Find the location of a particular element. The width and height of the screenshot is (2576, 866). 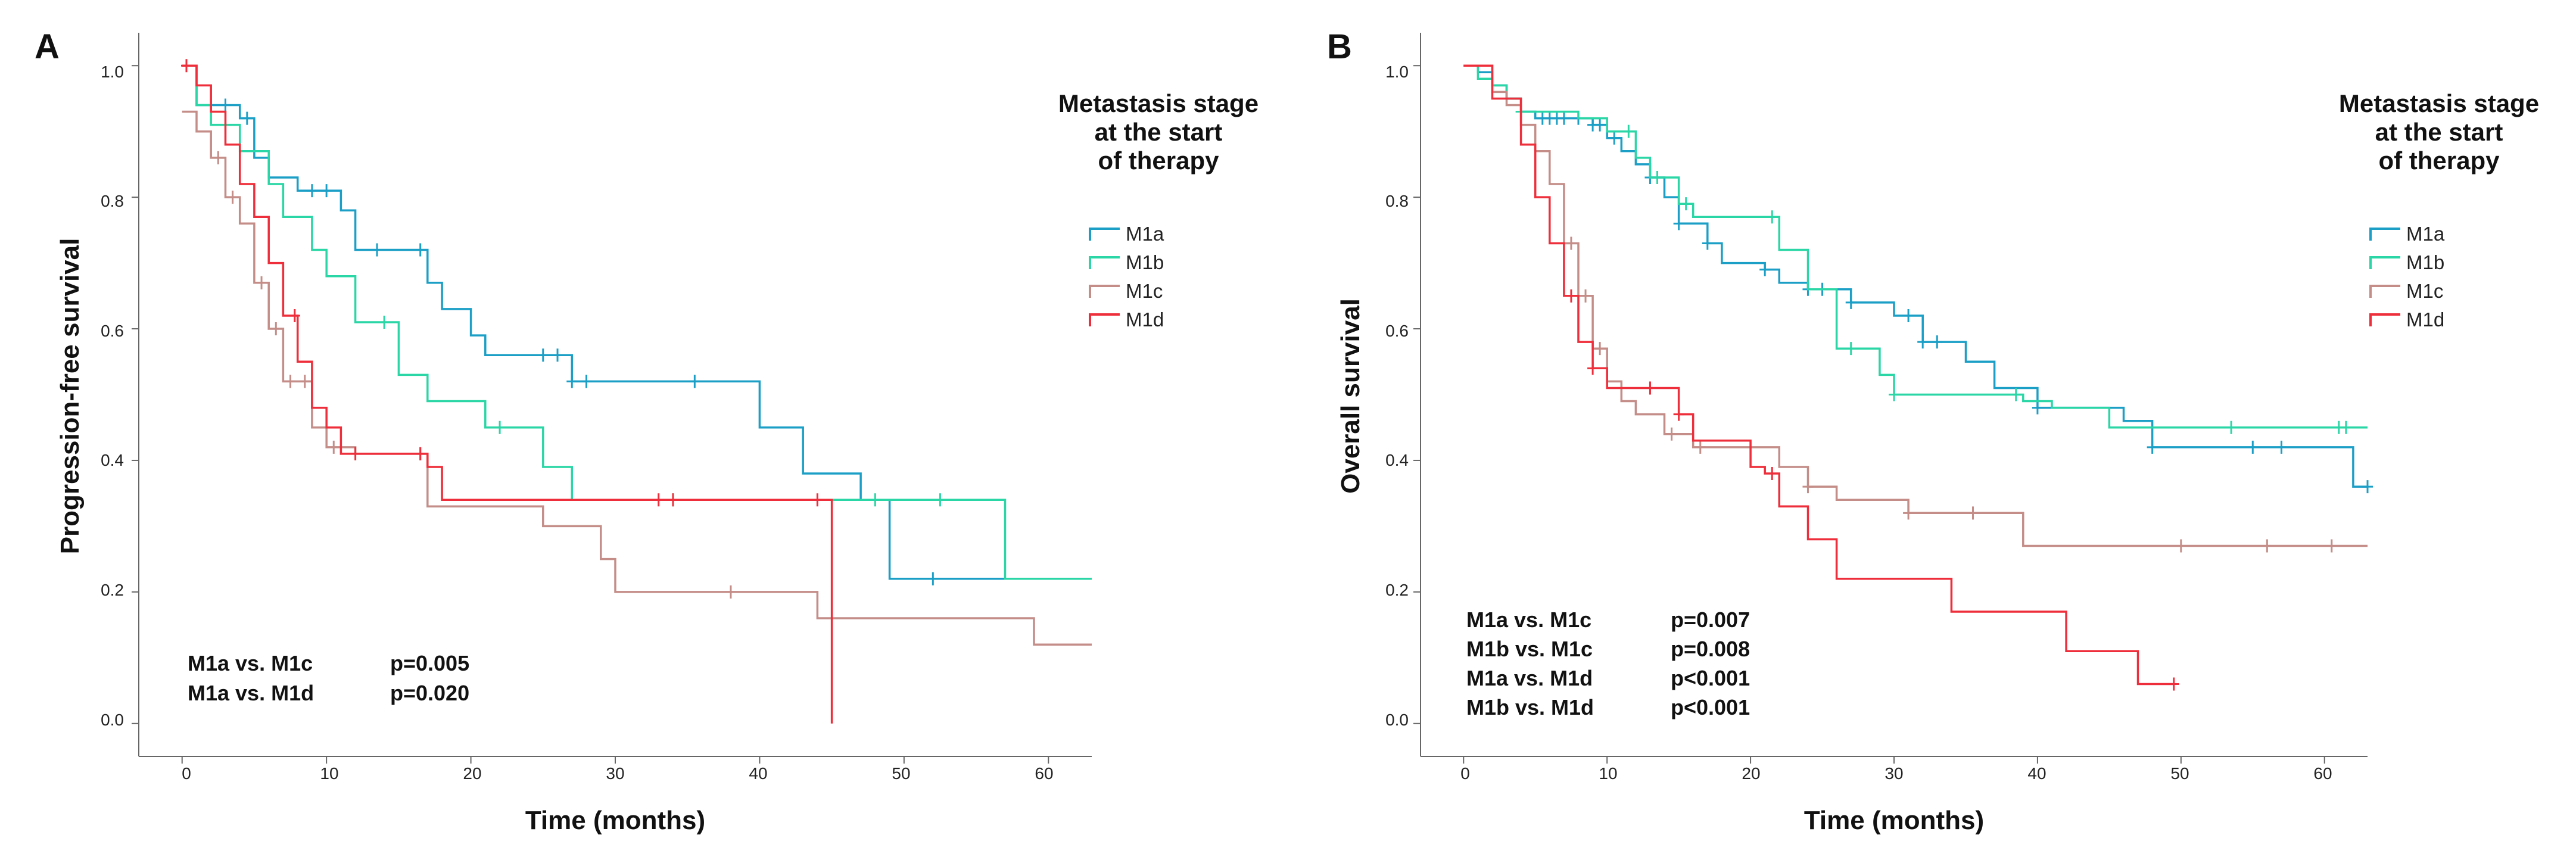

comparison-label: M1b vs. M1c is located at coordinates (1529, 649).